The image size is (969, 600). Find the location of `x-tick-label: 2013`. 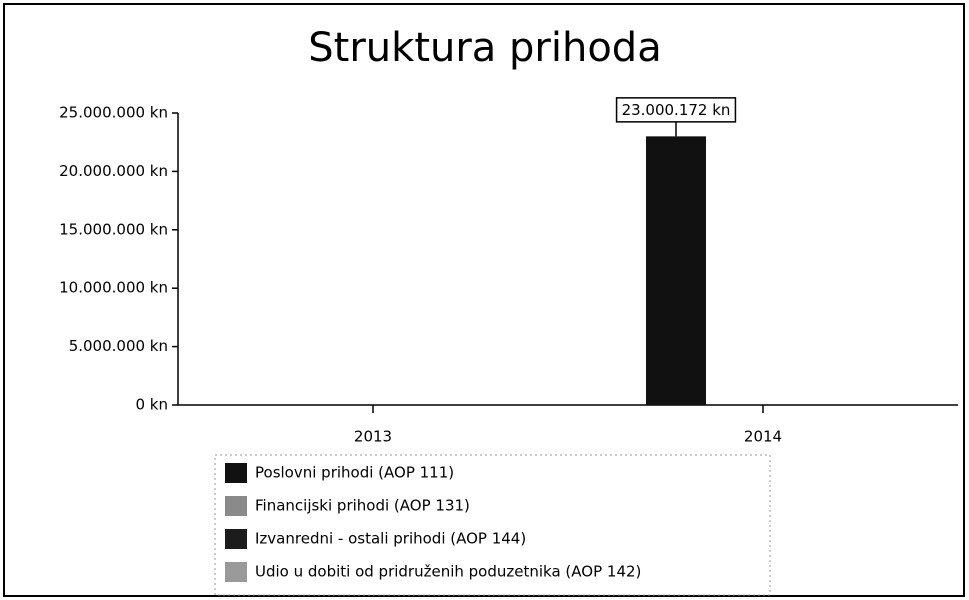

x-tick-label: 2013 is located at coordinates (373, 437).